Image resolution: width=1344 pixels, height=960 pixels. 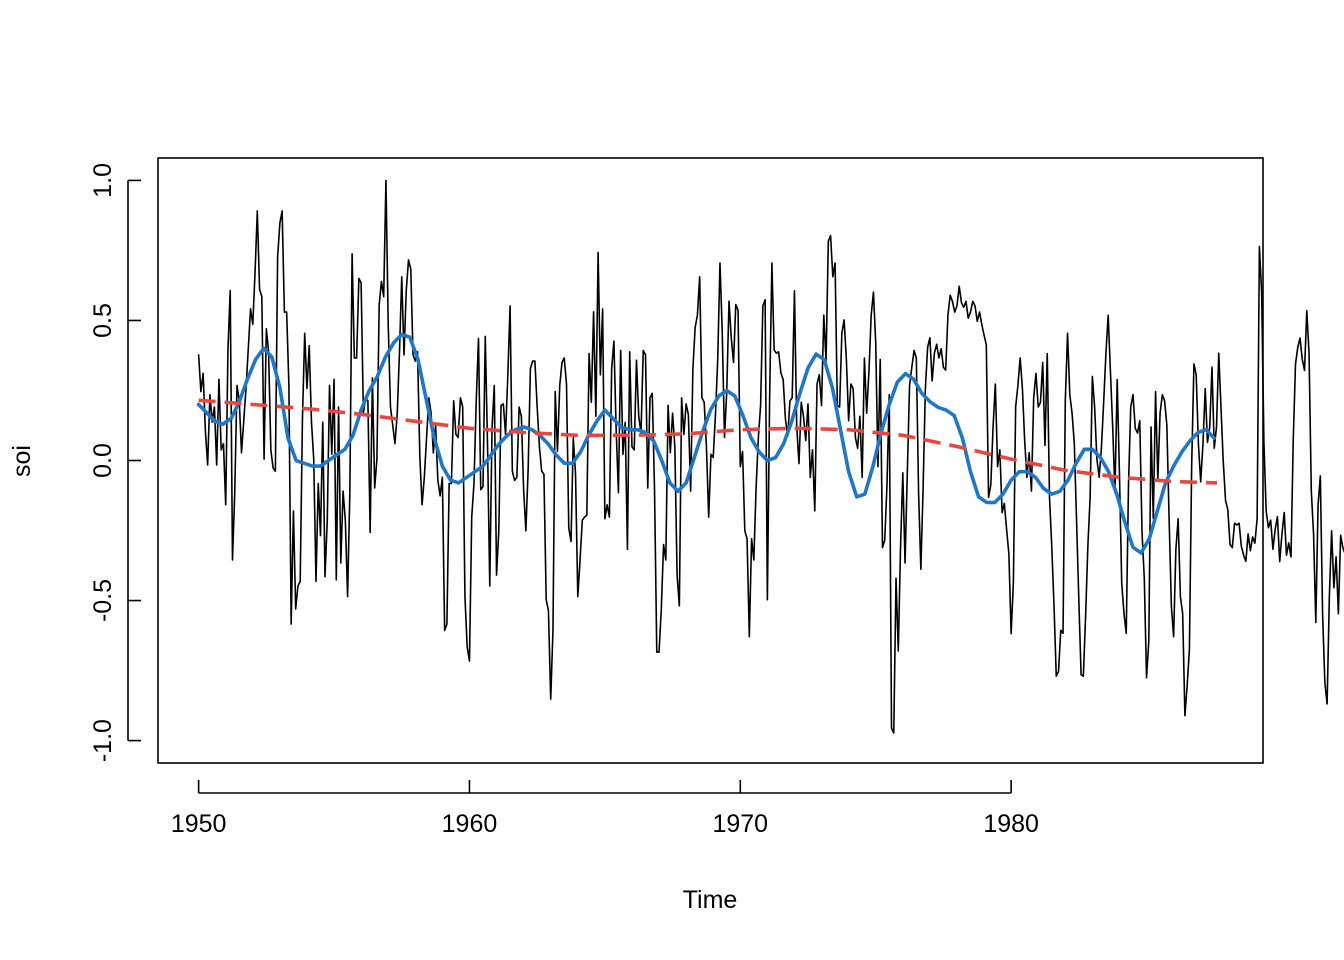 I want to click on x-axis: 1950 1960 1970 1980, so click(x=605, y=809).